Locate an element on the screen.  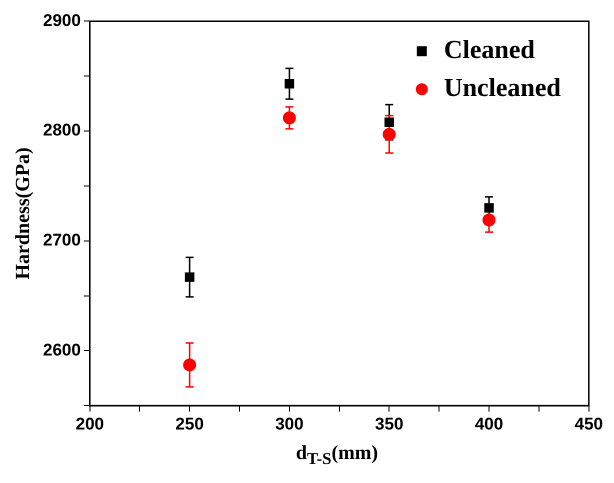
legend-label: Cleaned is located at coordinates (490, 49).